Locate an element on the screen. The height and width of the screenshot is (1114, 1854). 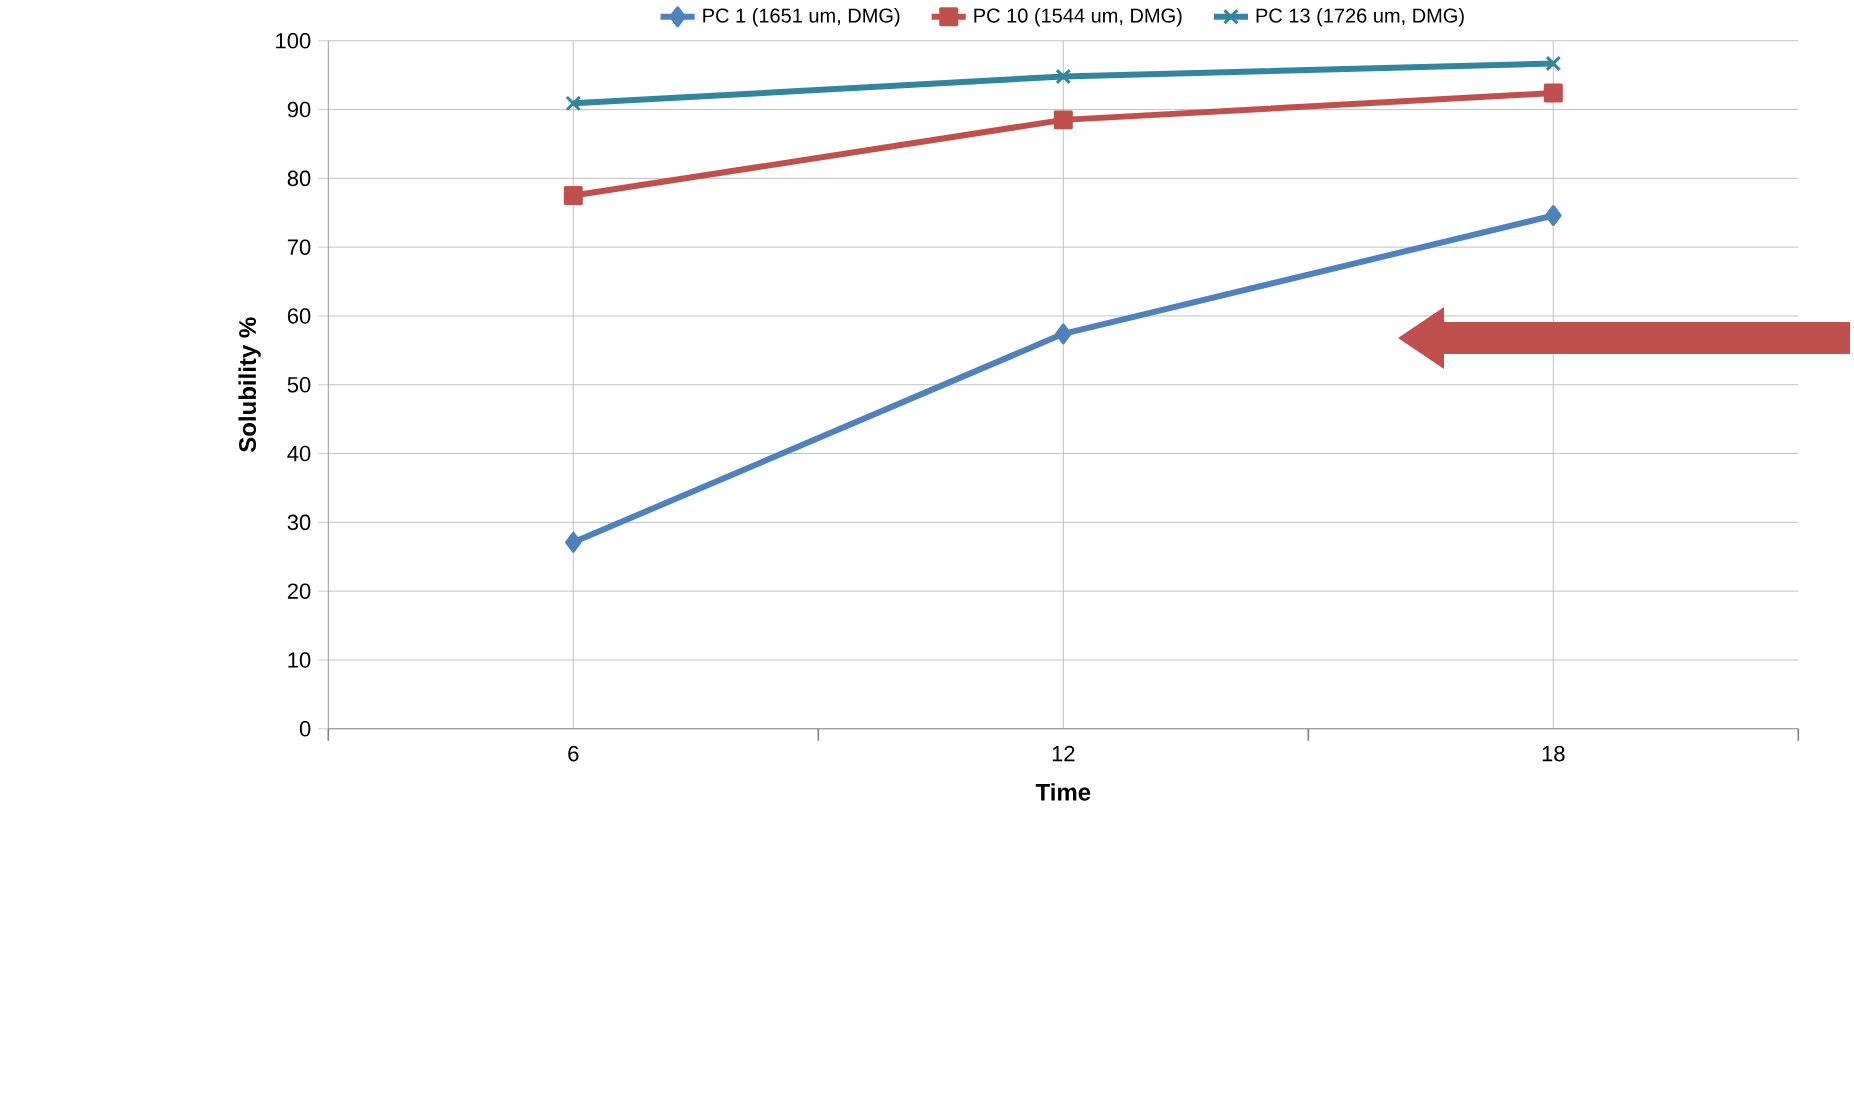
x-tick-label: 18 is located at coordinates (1553, 753).